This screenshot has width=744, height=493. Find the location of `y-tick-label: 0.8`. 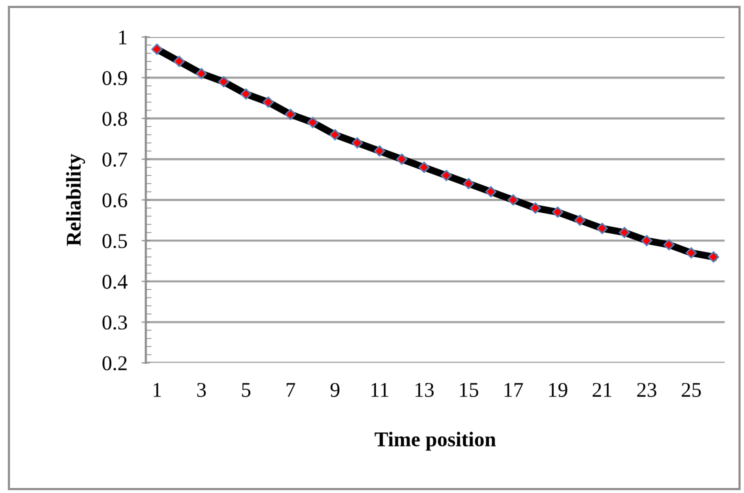

y-tick-label: 0.8 is located at coordinates (114, 119).